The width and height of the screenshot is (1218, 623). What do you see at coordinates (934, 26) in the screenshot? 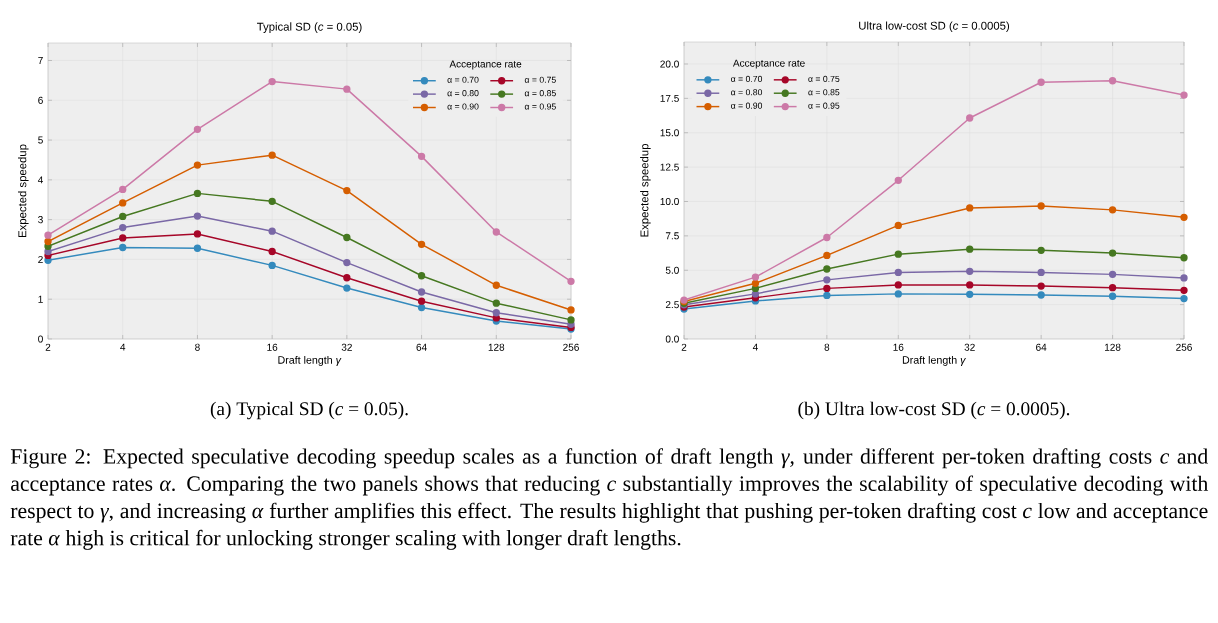
I see `chart-title: Ultra low-cost SD (c = 0.0005)` at bounding box center [934, 26].